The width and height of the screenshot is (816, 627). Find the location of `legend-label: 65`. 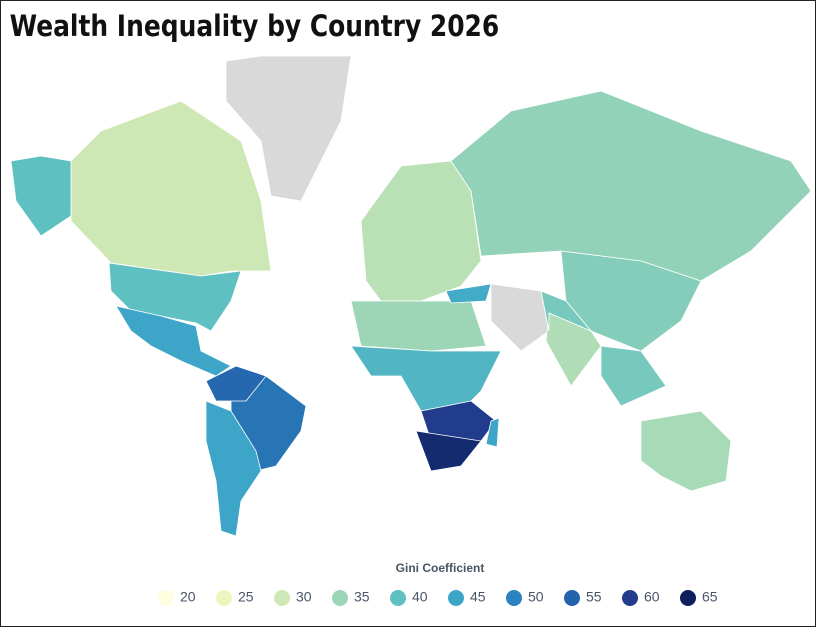

legend-label: 65 is located at coordinates (710, 597).